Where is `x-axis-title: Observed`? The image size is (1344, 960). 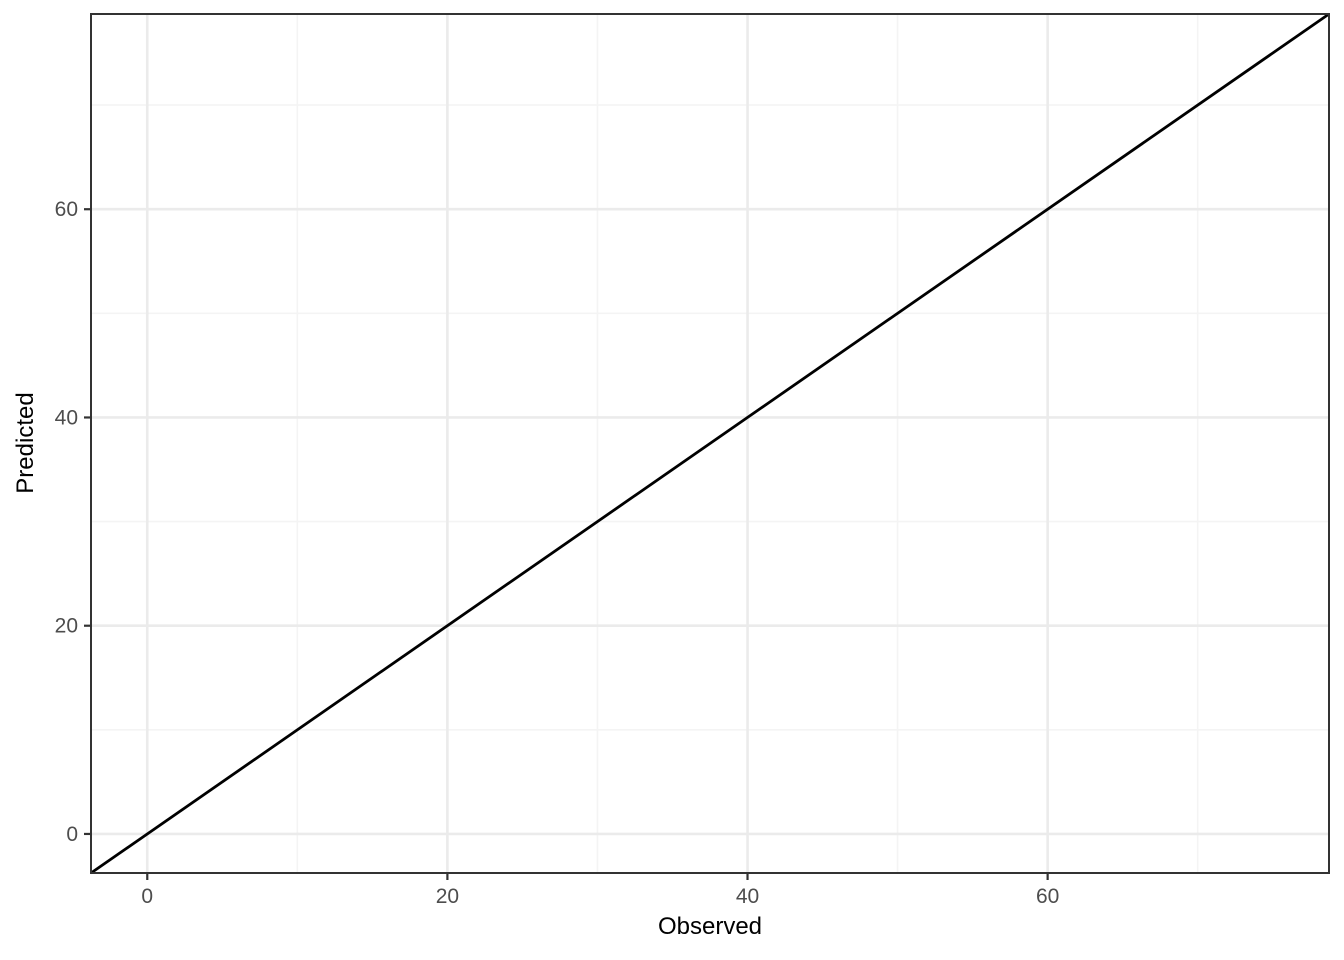
x-axis-title: Observed is located at coordinates (710, 926).